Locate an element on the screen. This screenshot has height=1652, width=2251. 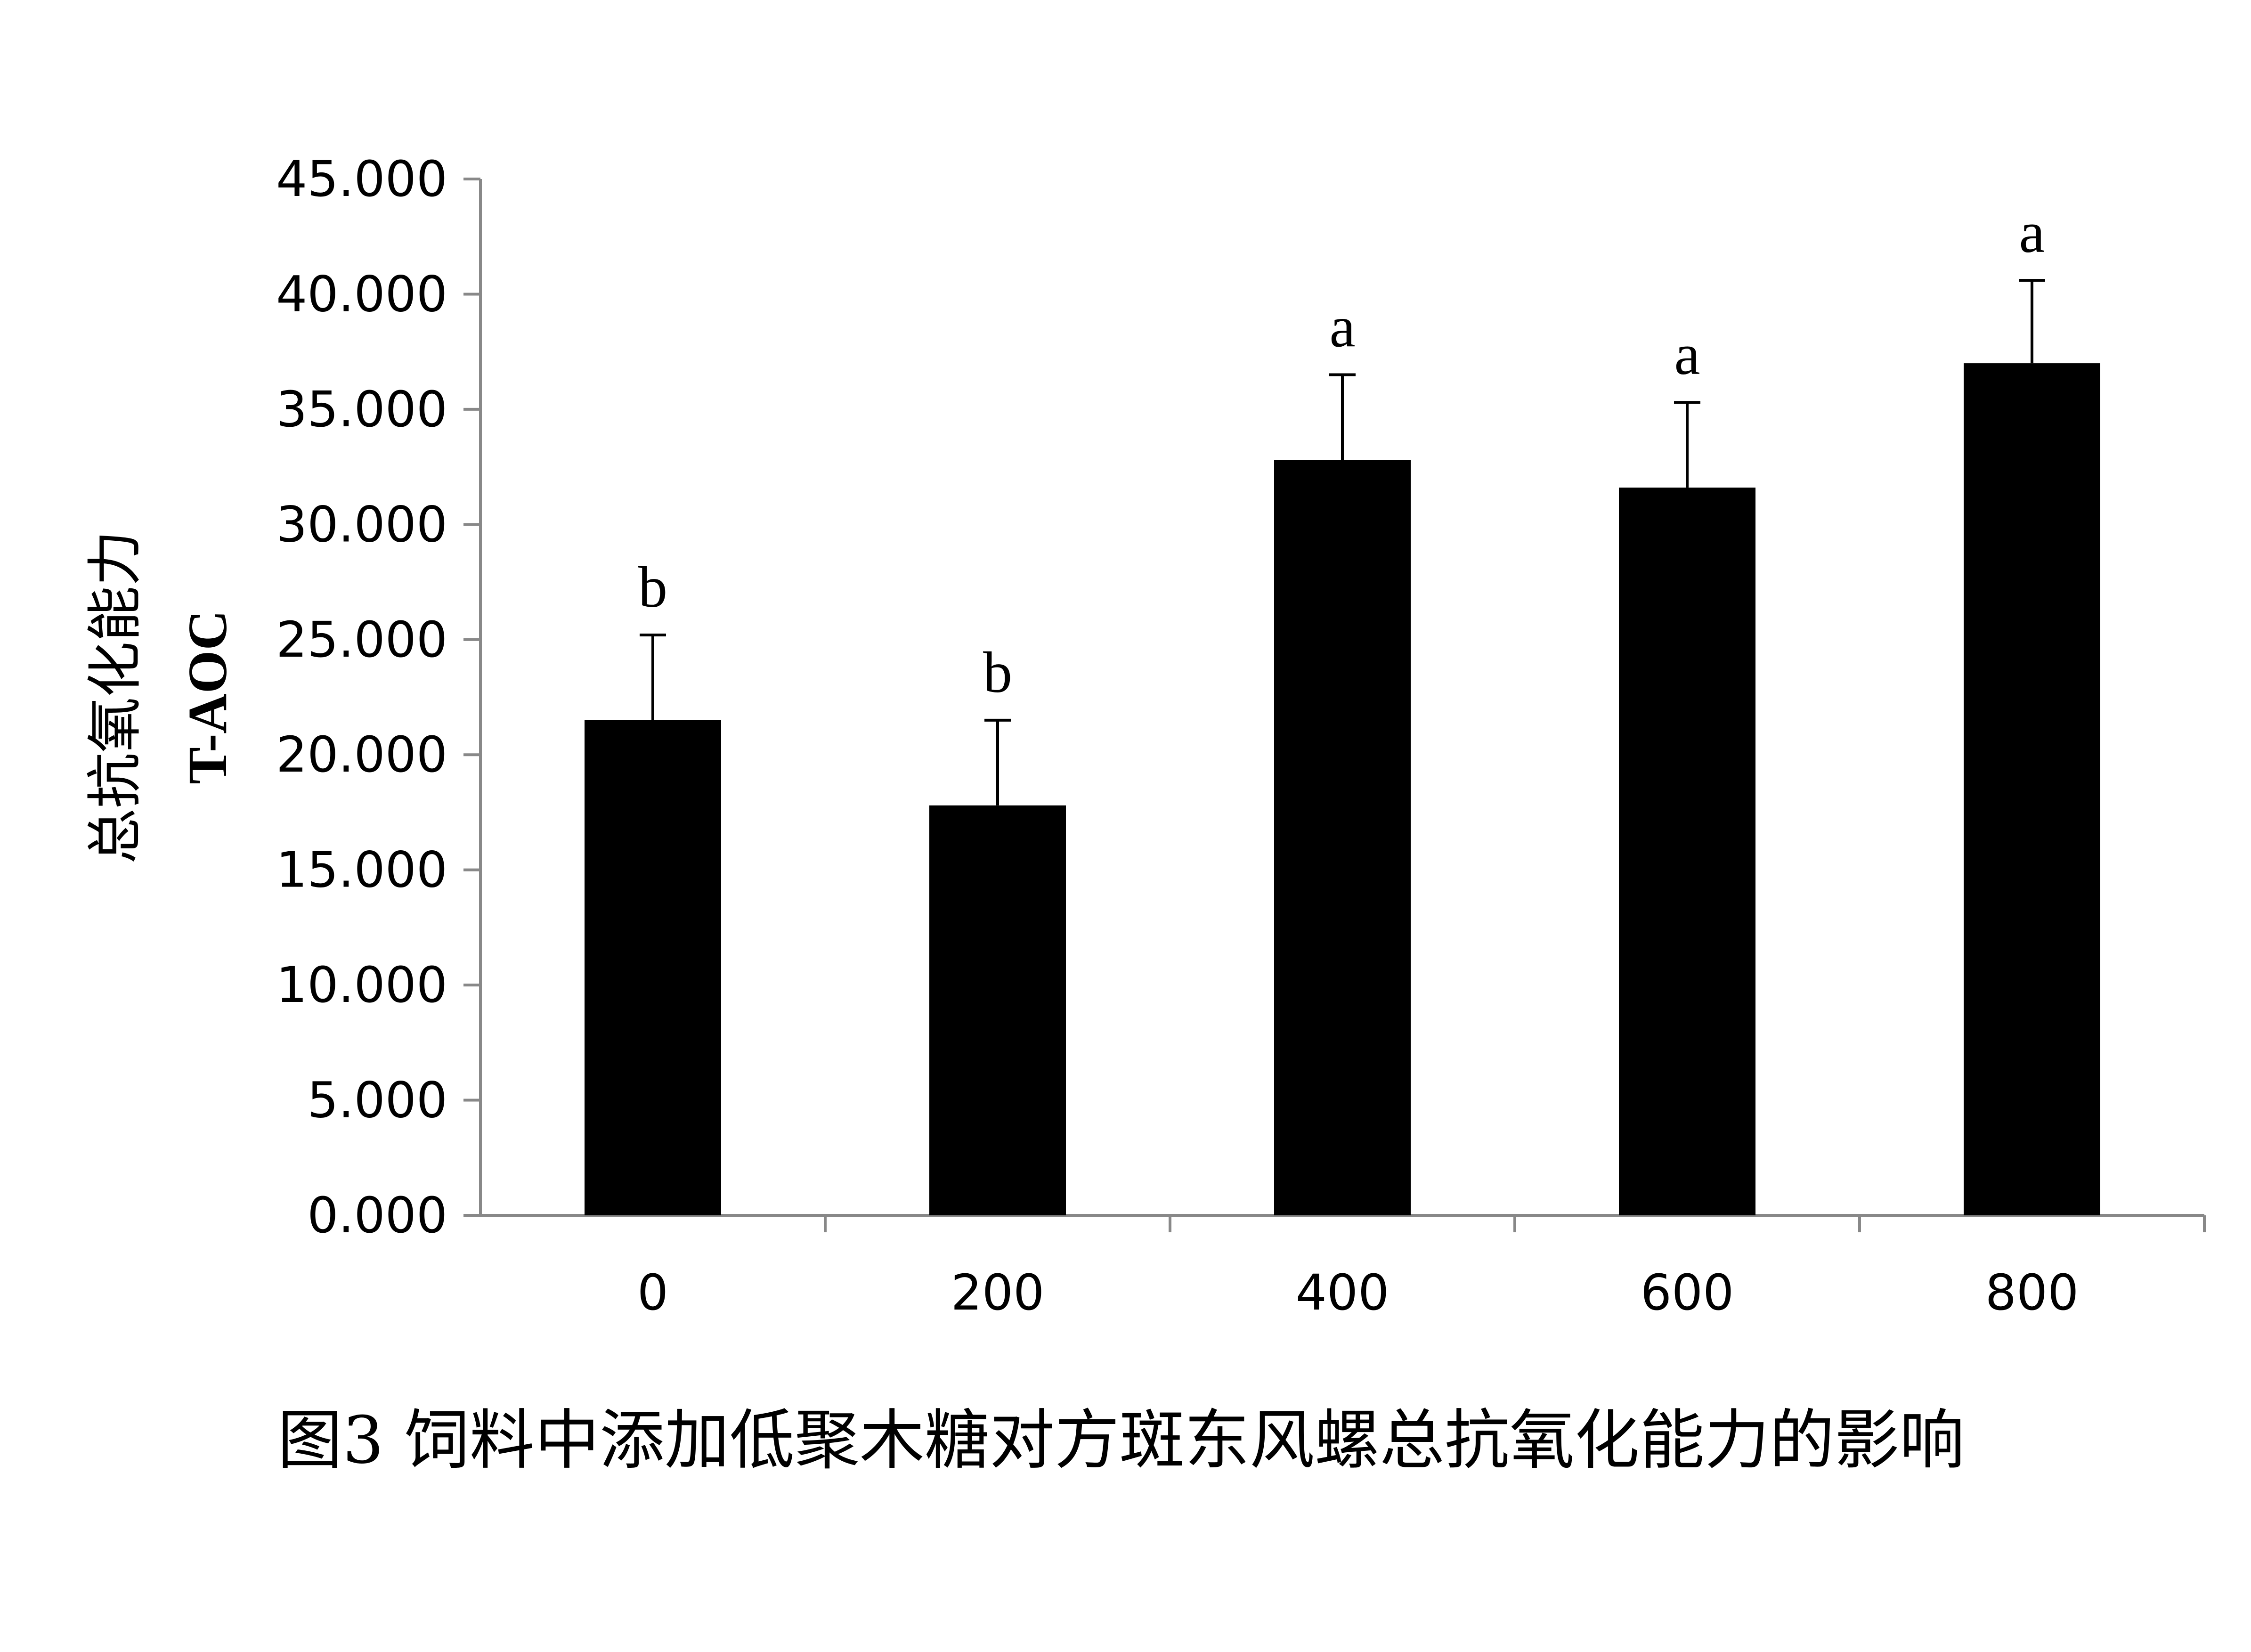
x-tick-label: 200 is located at coordinates (998, 1292).